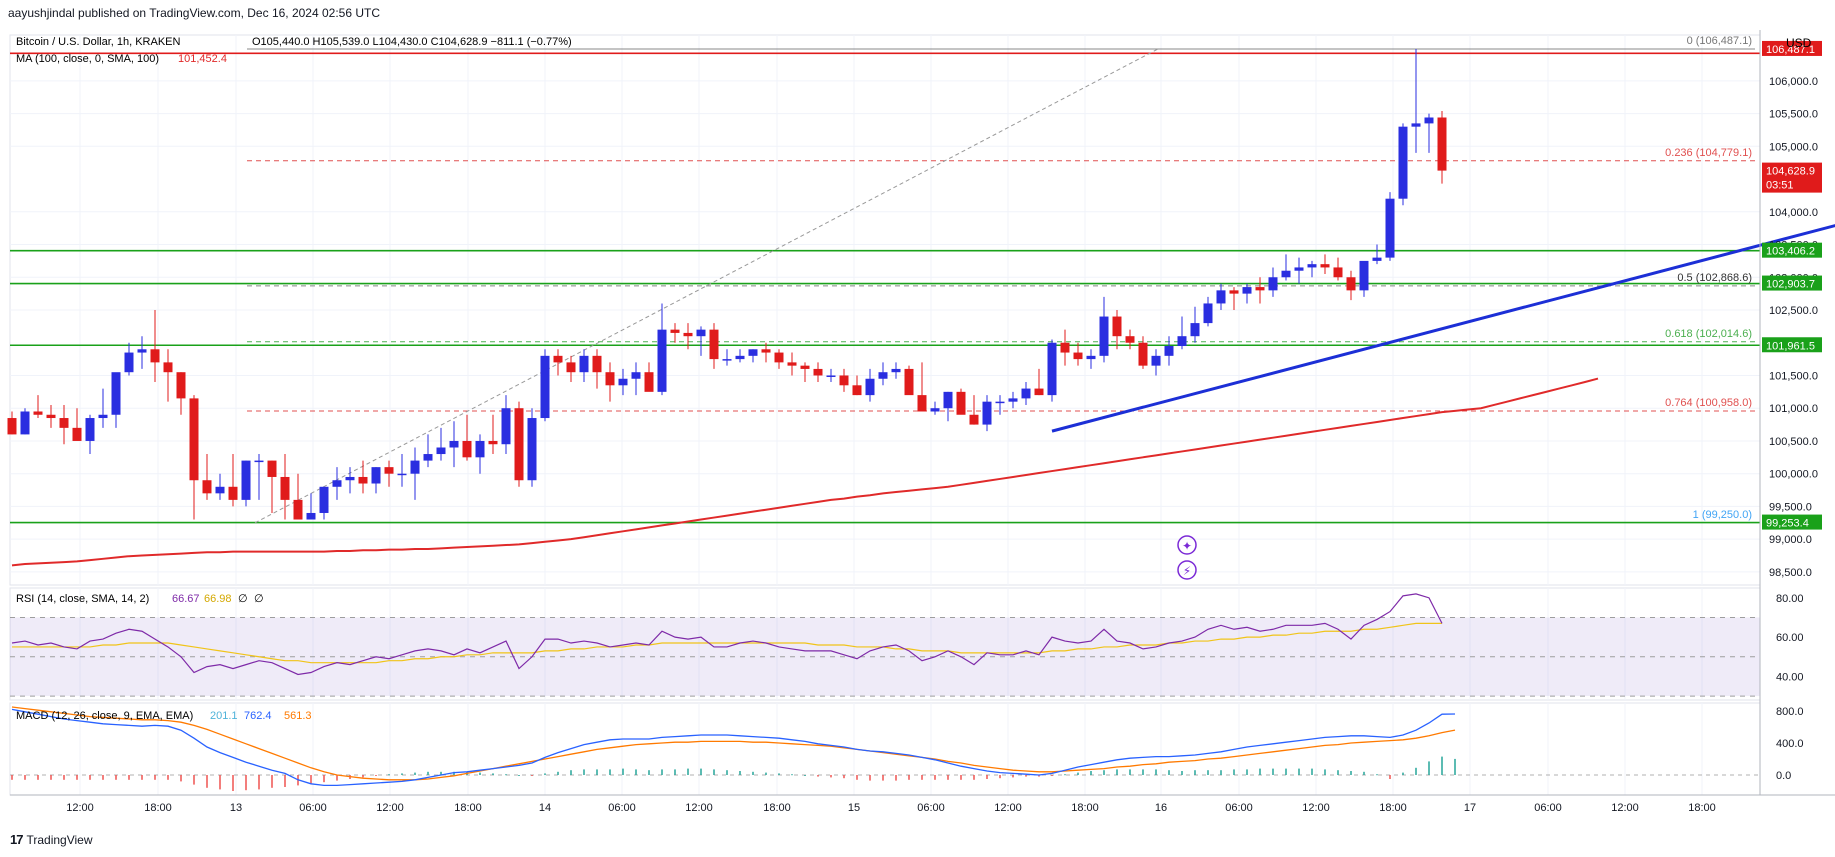 This screenshot has width=1835, height=857. What do you see at coordinates (1793, 147) in the screenshot?
I see `y-tick-label: 105,000.0` at bounding box center [1793, 147].